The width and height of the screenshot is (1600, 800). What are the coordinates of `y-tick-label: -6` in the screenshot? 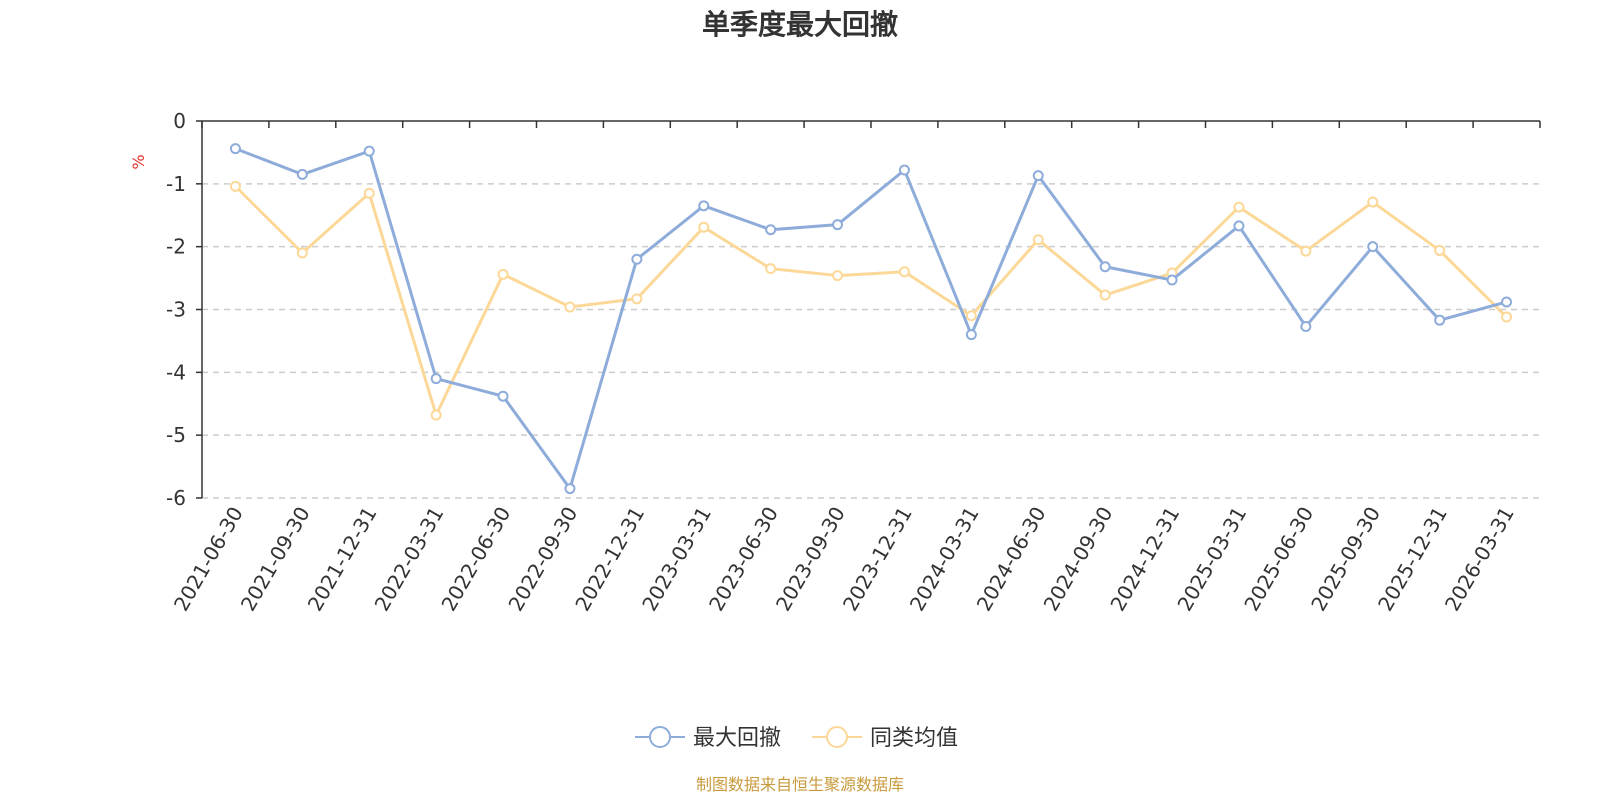 It's located at (176, 498).